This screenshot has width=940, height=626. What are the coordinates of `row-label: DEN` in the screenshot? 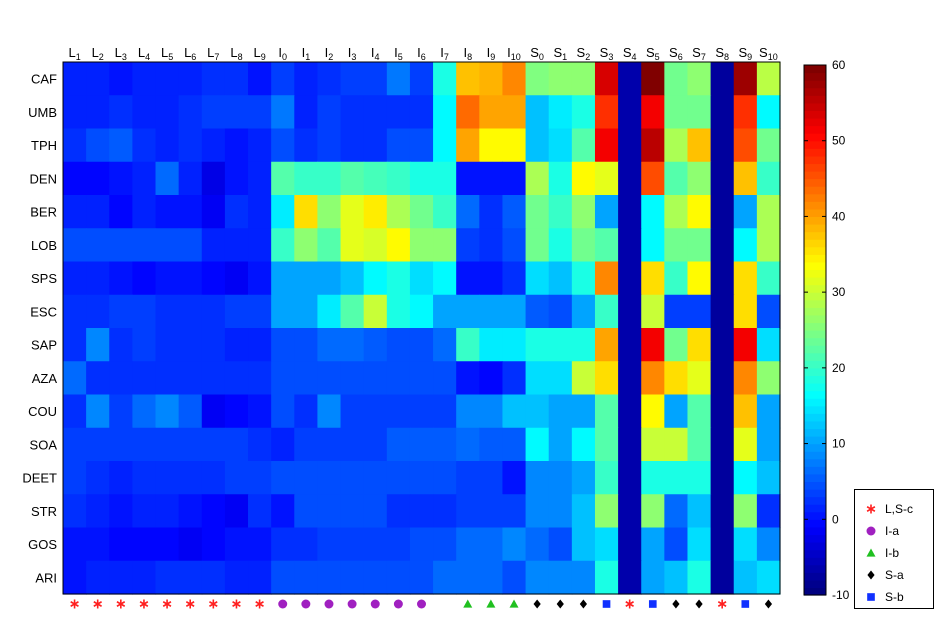 It's located at (43, 178).